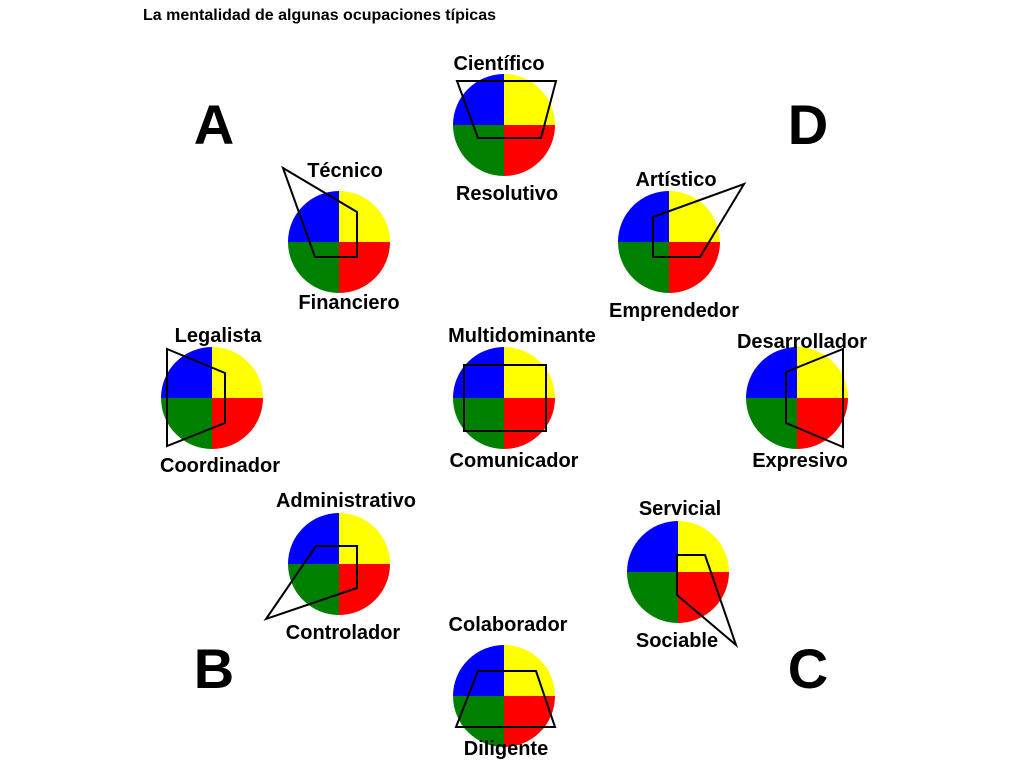 The width and height of the screenshot is (1024, 768). What do you see at coordinates (808, 124) in the screenshot?
I see `quadrant-letter-d: D` at bounding box center [808, 124].